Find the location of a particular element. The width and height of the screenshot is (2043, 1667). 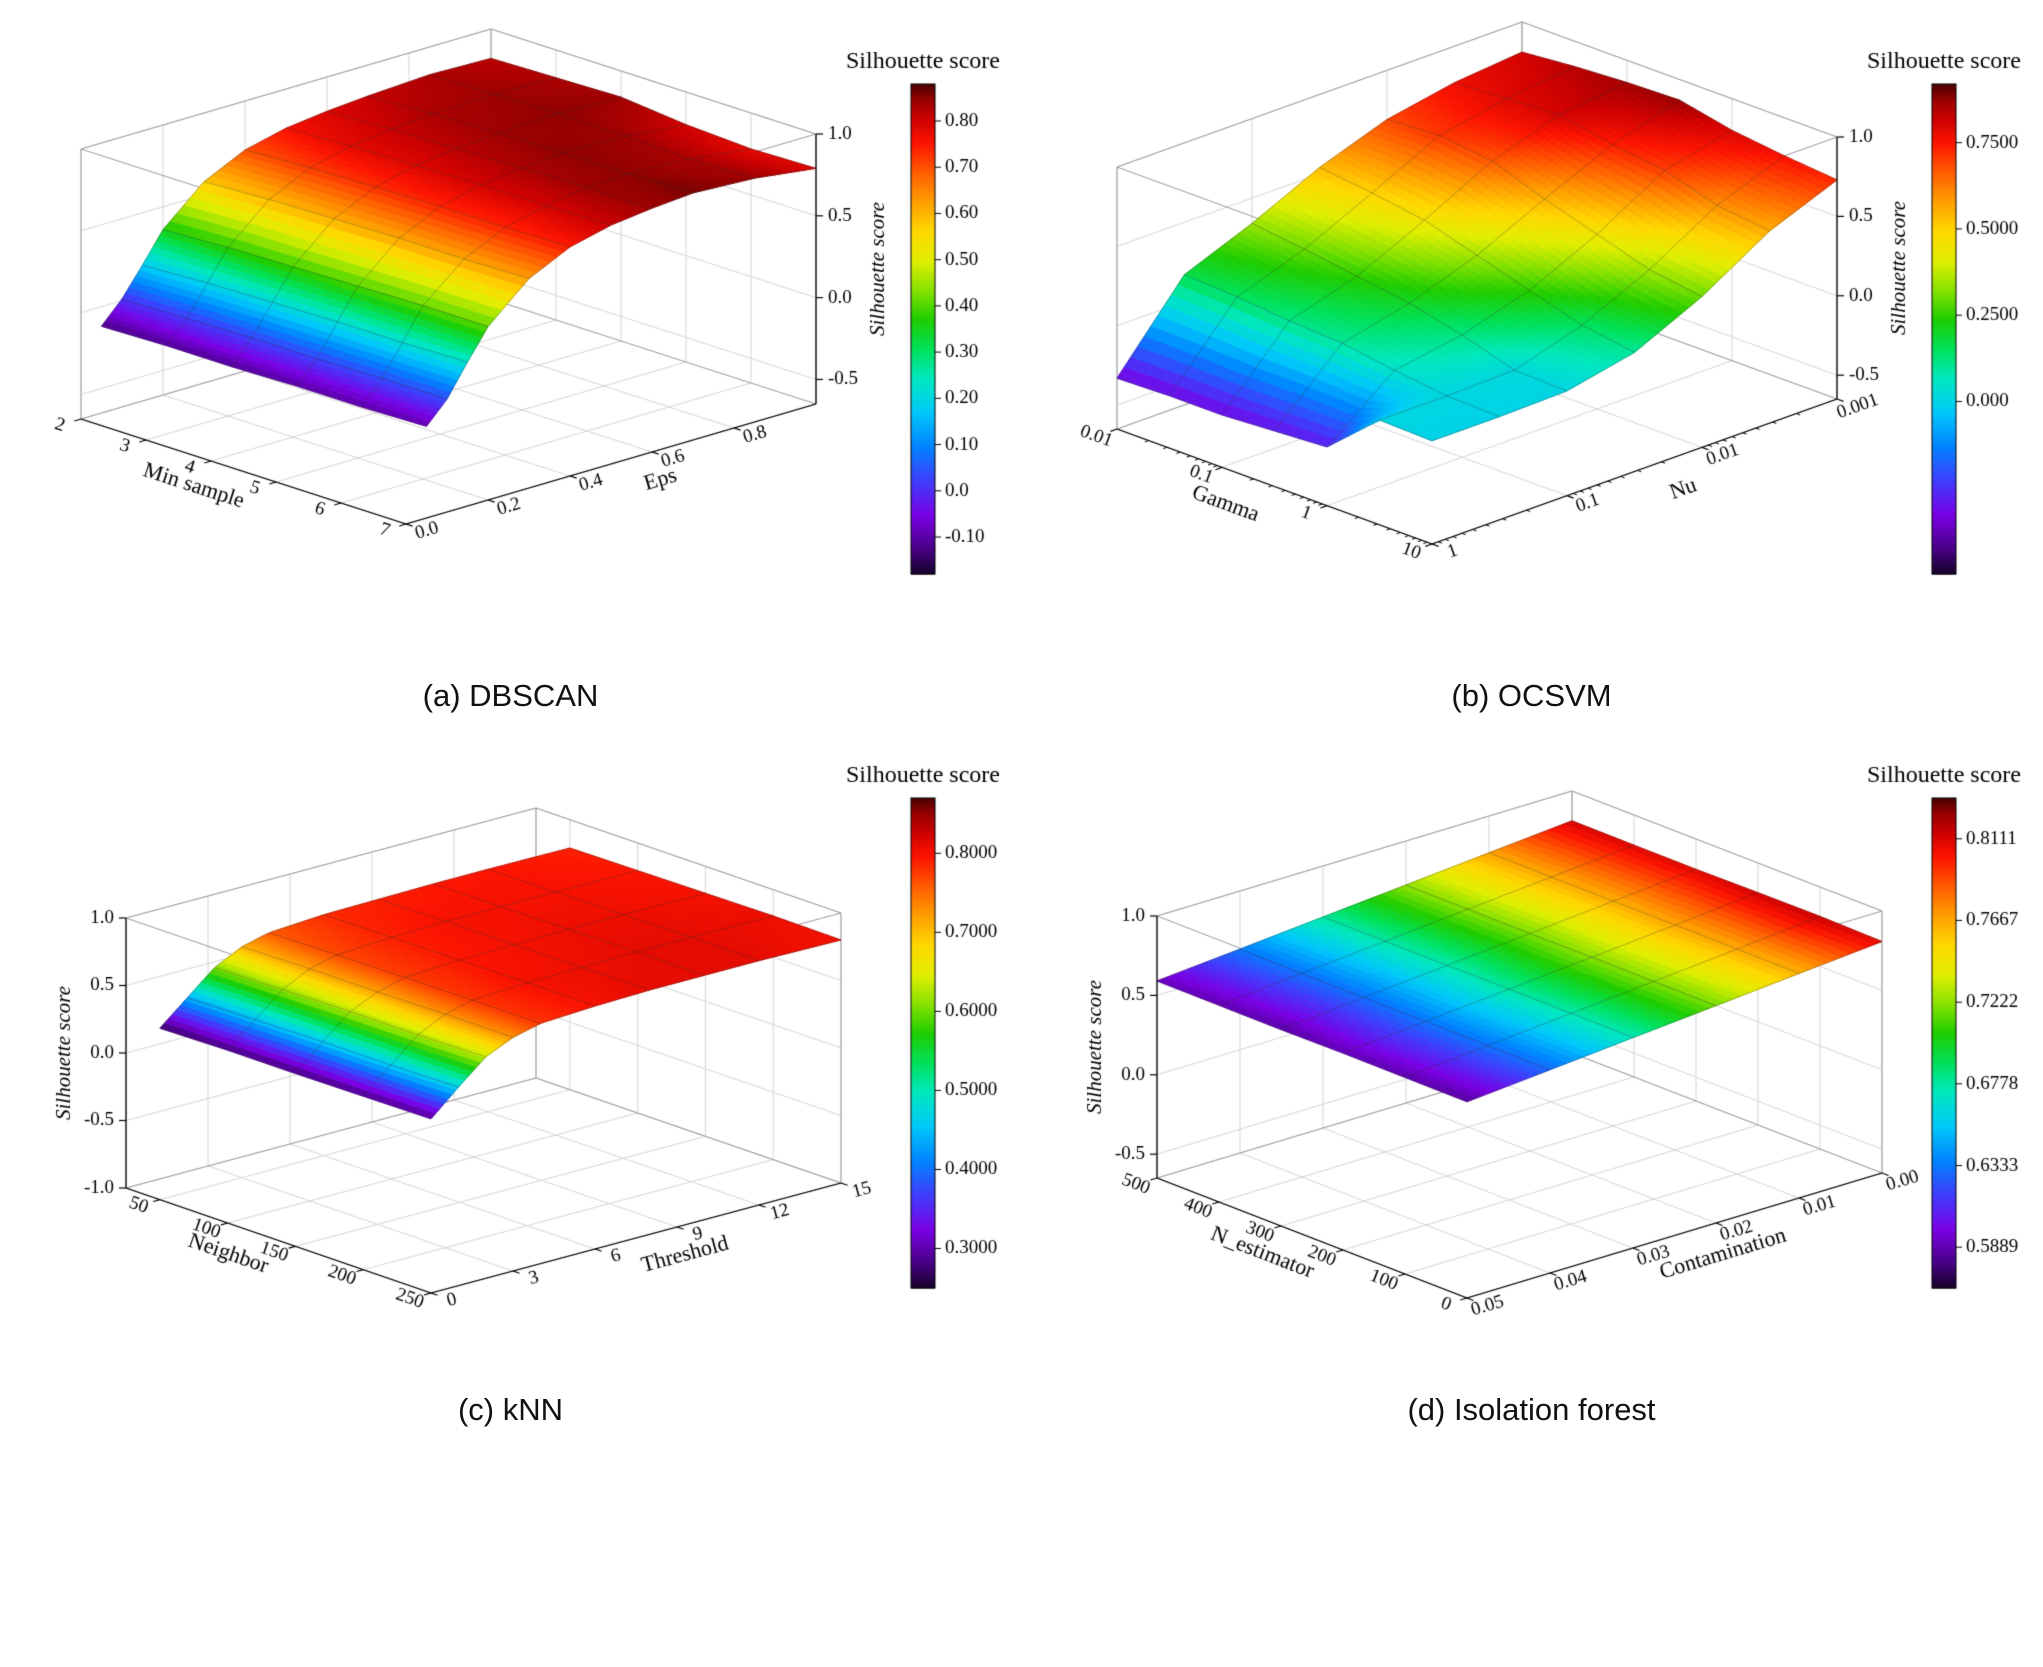

caption-knn: (c) kNN is located at coordinates (510, 1409).